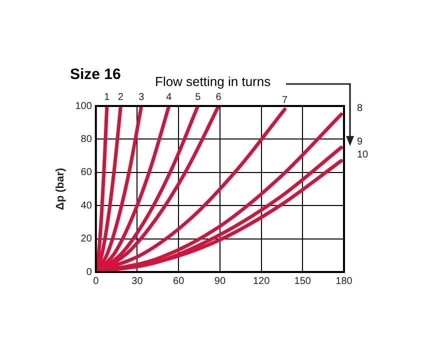 The image size is (430, 346). Describe the element at coordinates (83, 106) in the screenshot. I see `y-tick-label: 100` at that location.